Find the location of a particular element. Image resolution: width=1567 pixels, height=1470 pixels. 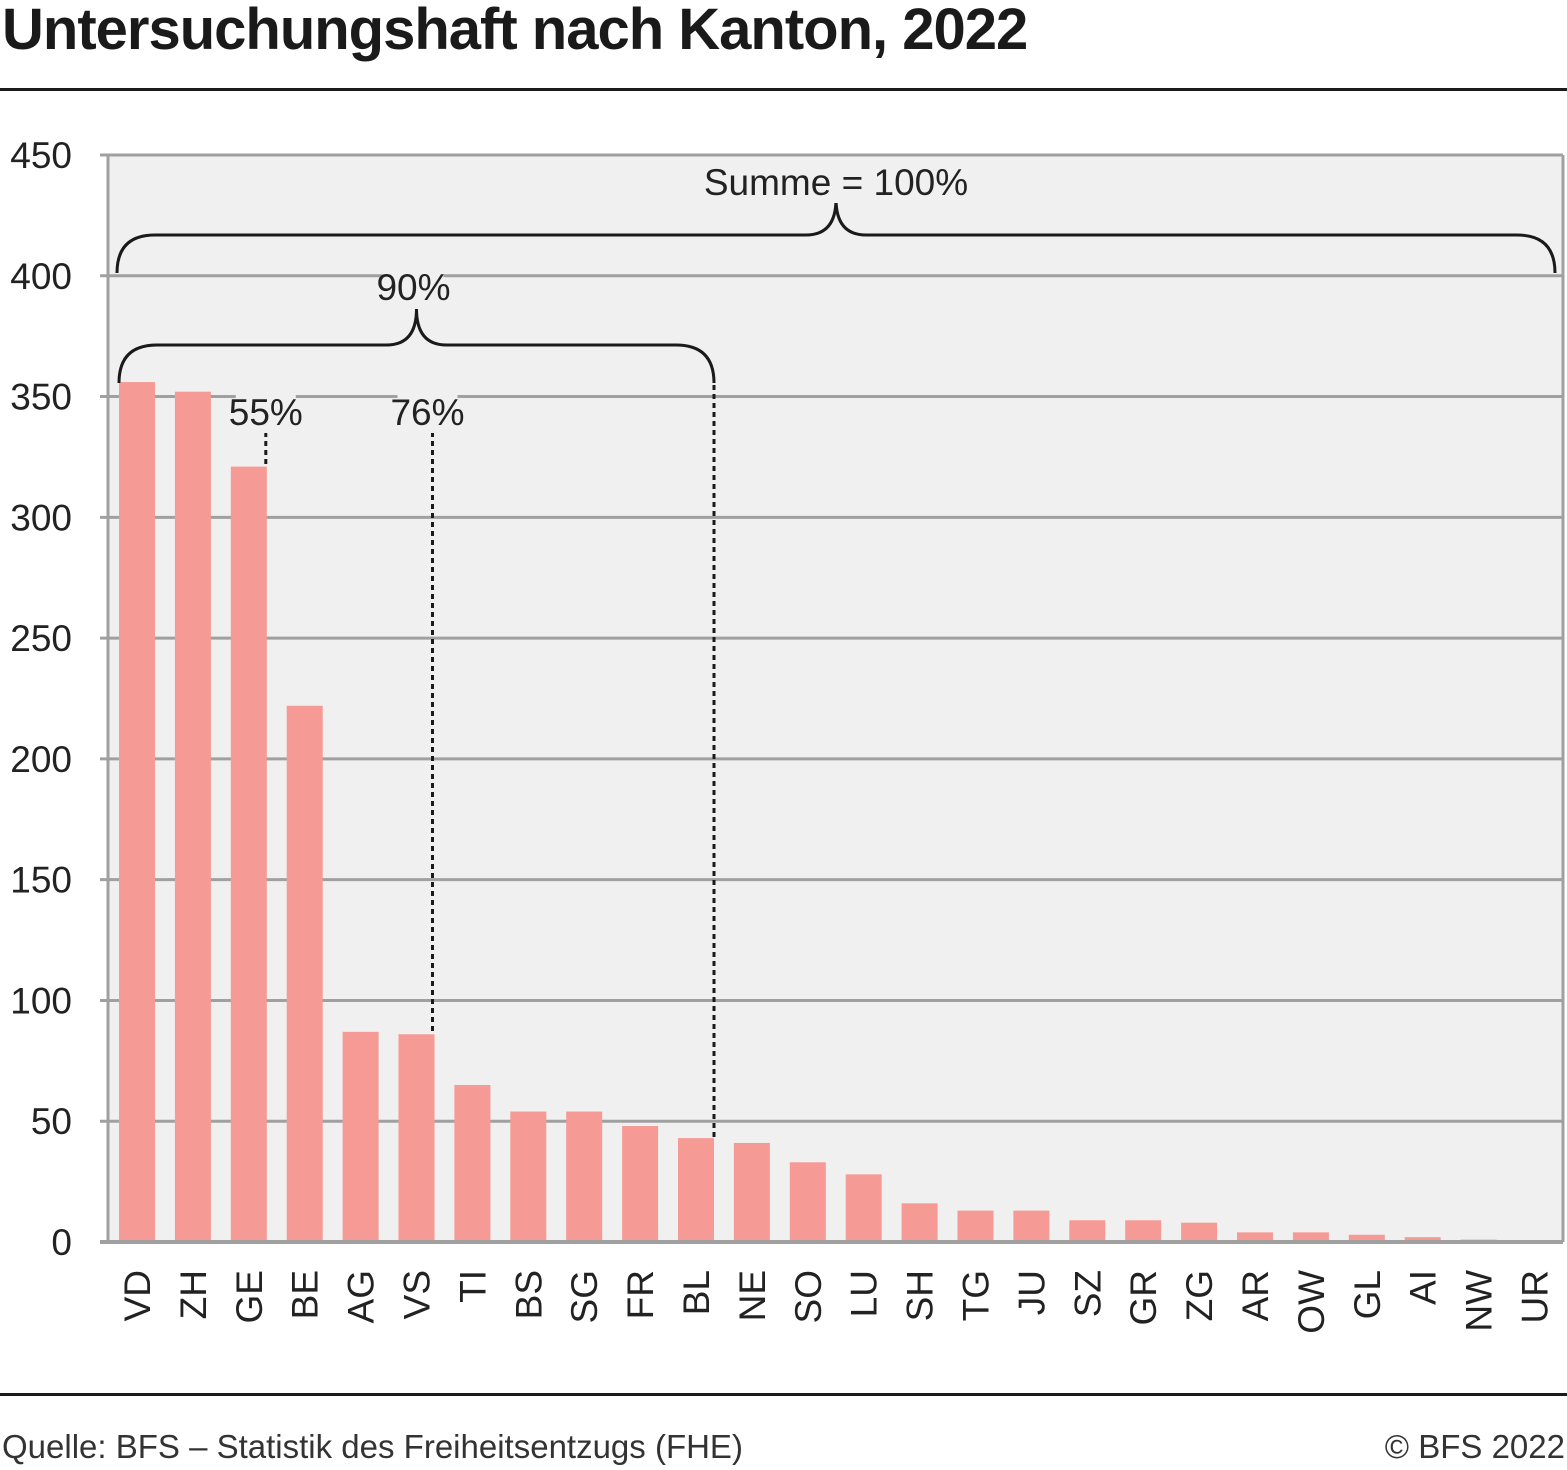

p90-label-bg is located at coordinates (413, 289).